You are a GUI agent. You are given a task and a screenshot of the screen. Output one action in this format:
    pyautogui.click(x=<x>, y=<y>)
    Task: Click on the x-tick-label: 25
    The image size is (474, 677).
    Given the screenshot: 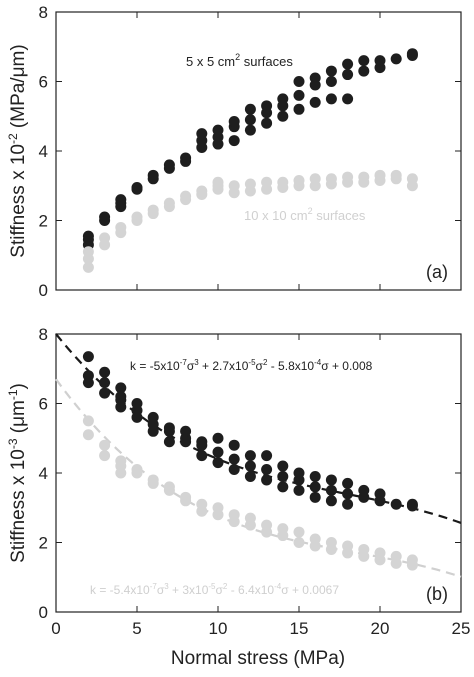 What is the action you would take?
    pyautogui.click(x=461, y=628)
    